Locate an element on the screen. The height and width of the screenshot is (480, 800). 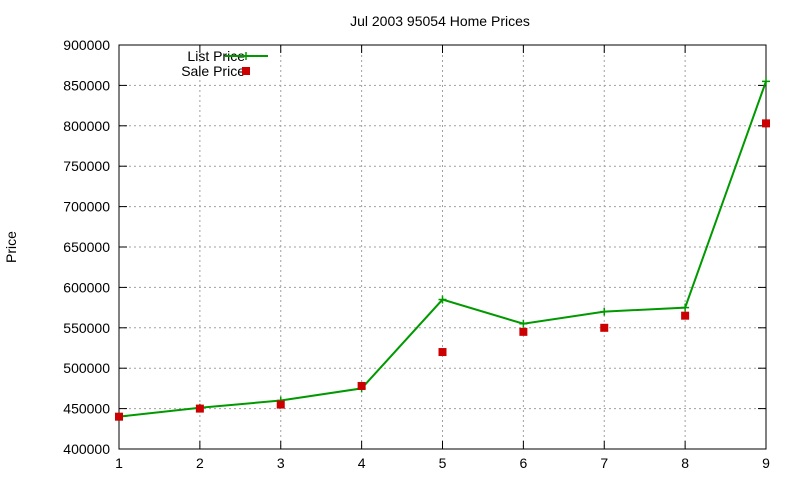
y-tick-label: 700000 is located at coordinates (86, 207).